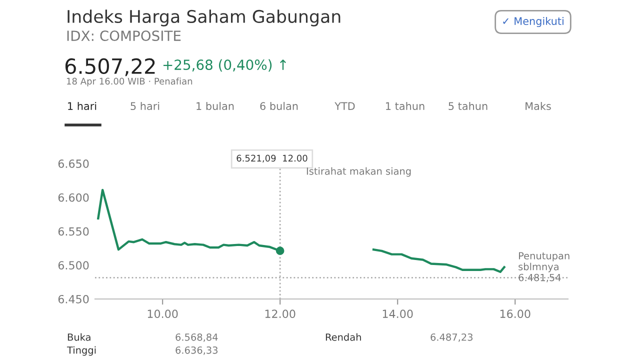 This screenshot has width=640, height=360. Describe the element at coordinates (73, 231) in the screenshot. I see `y-tick-label: 6.550` at that location.